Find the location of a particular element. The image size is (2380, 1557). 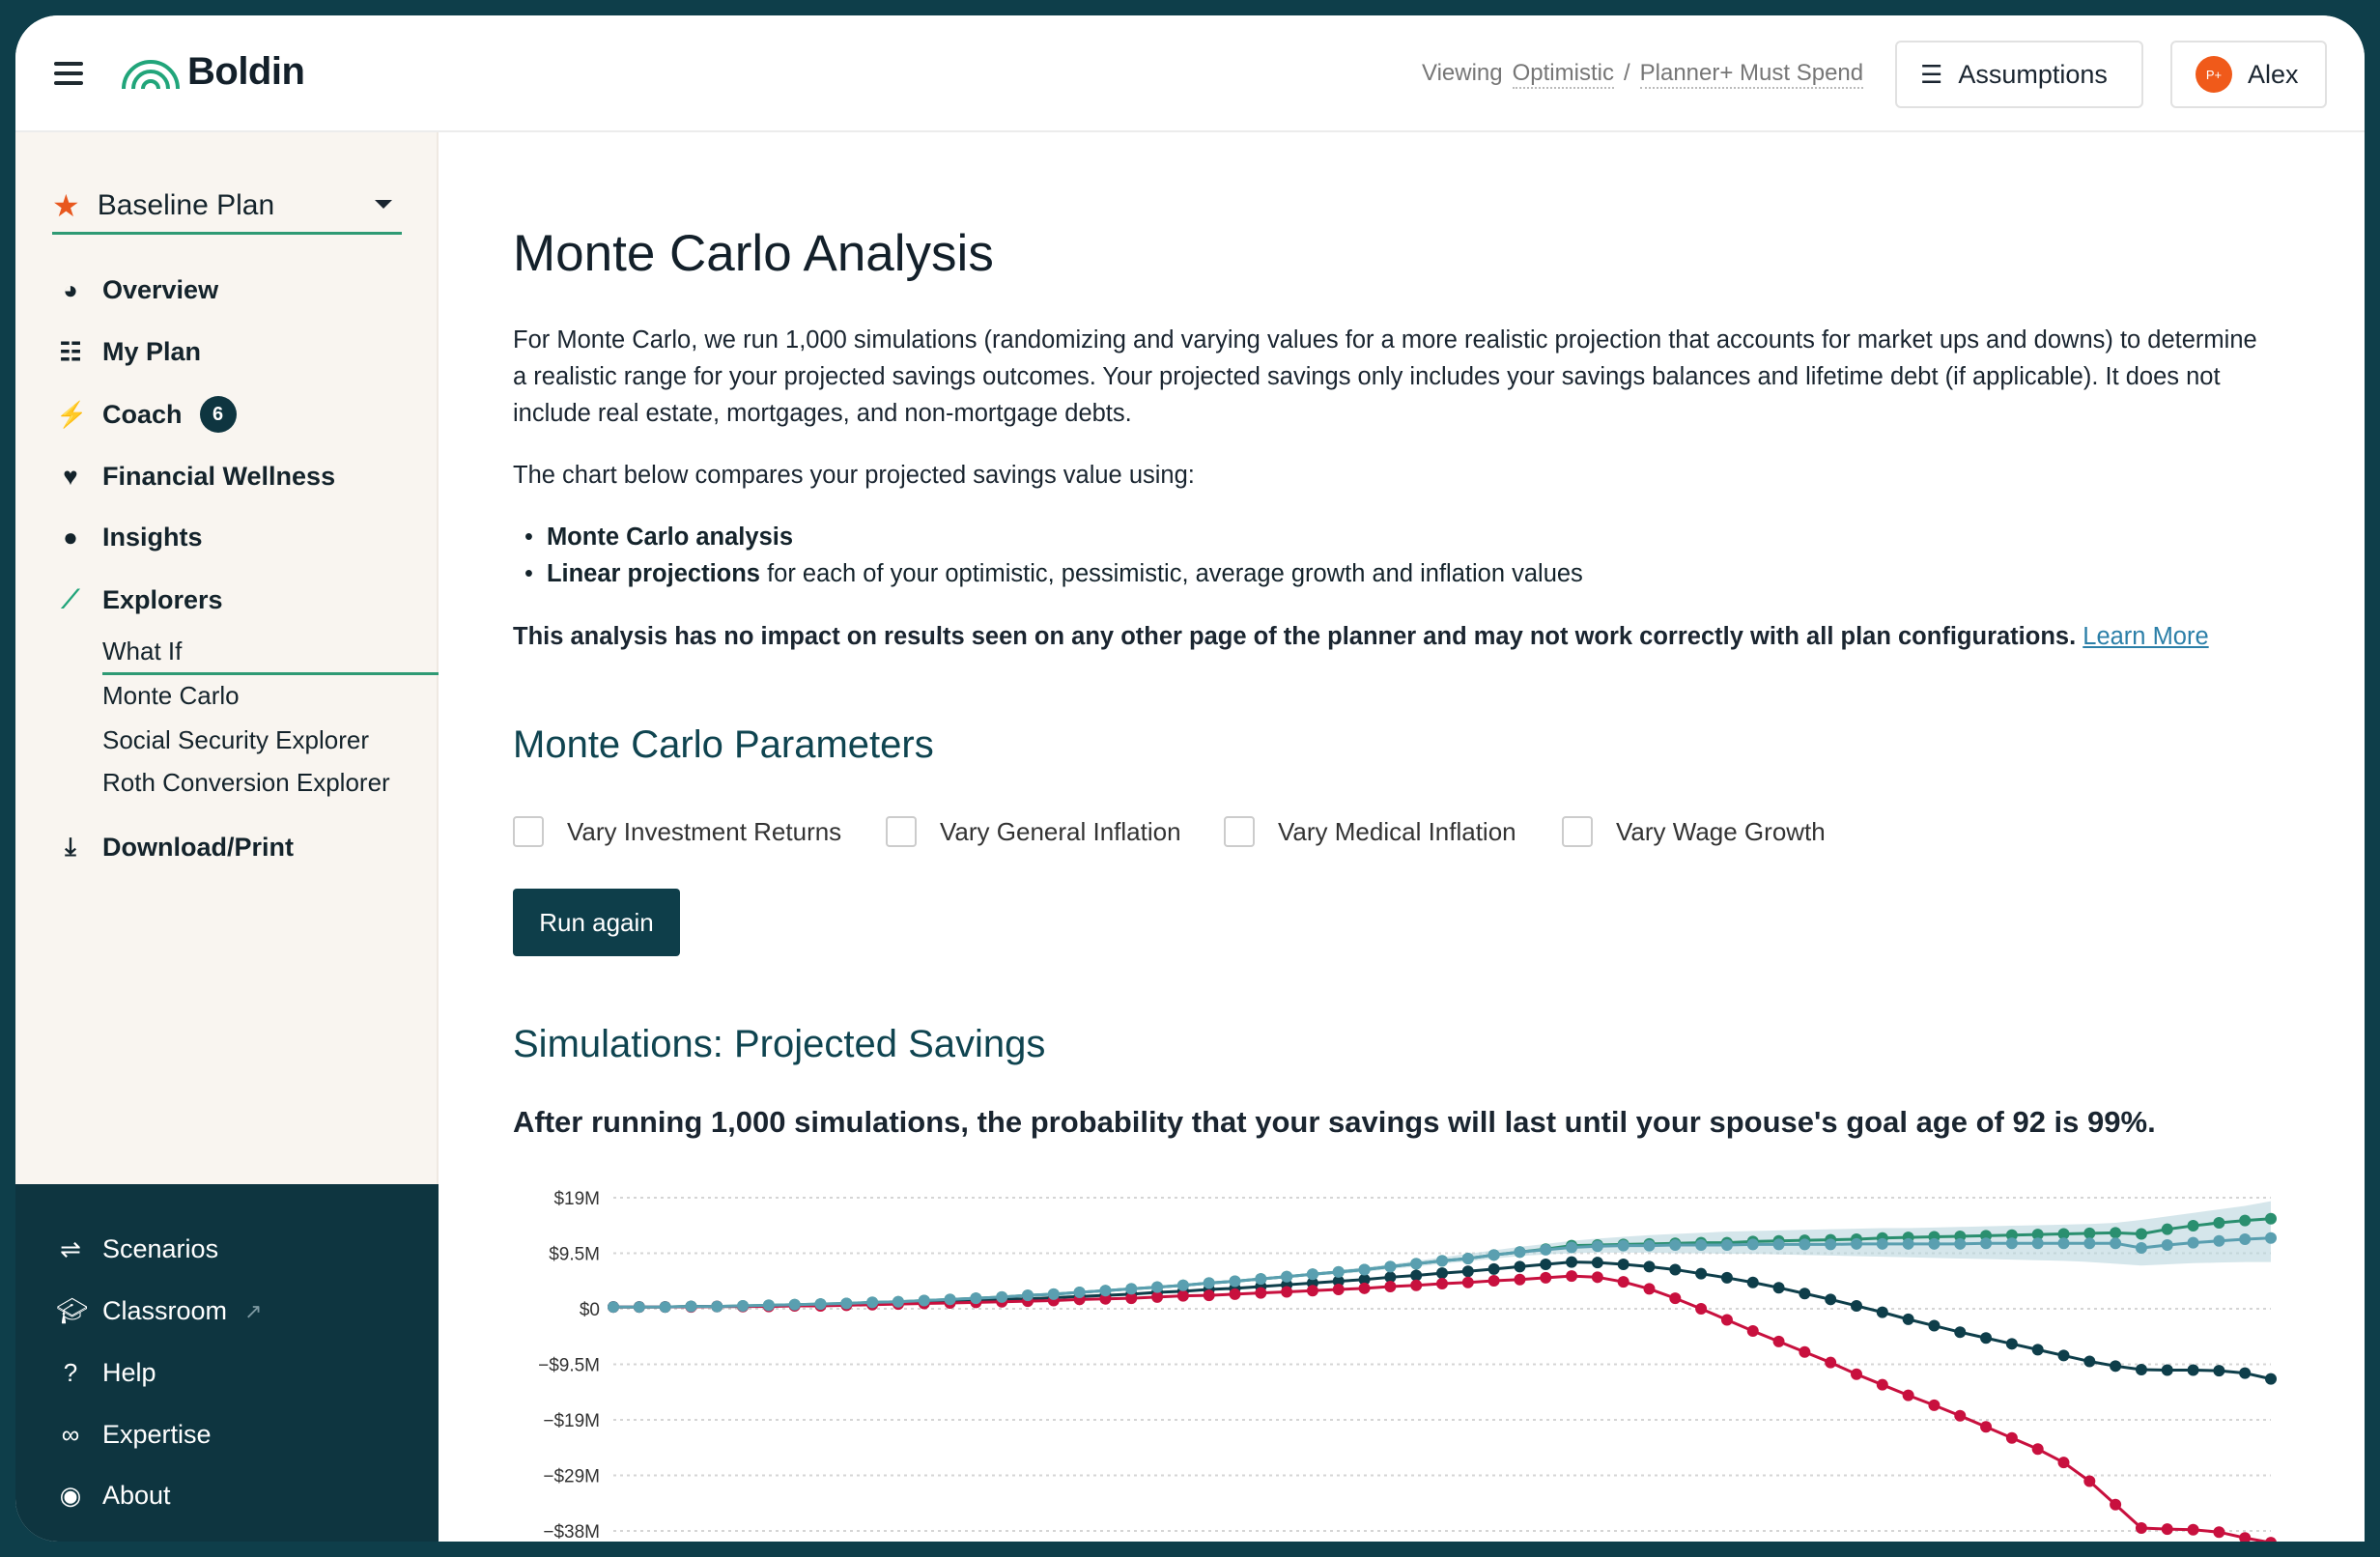

sidebar-item-scenarios: ⇌ Scenarios is located at coordinates (137, 1249).